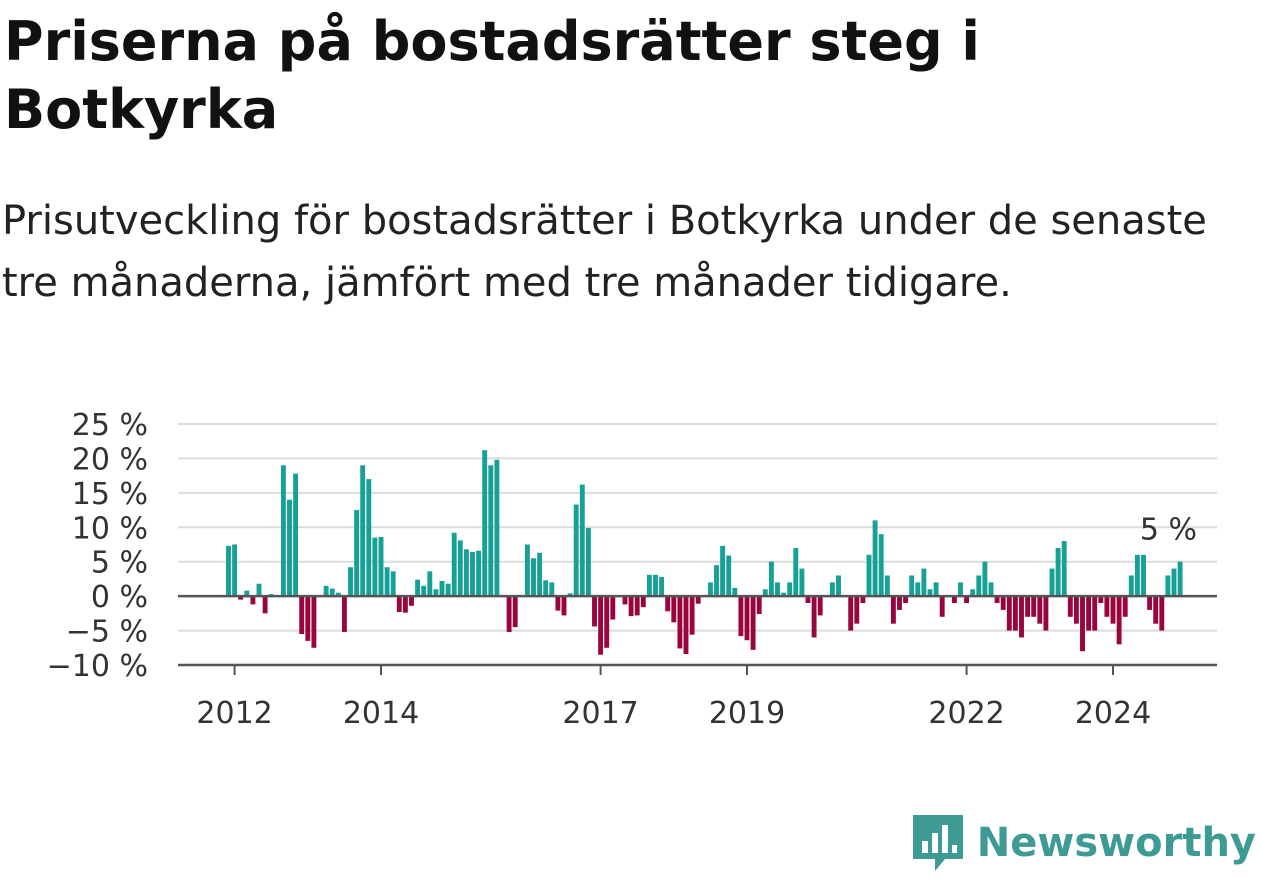 The image size is (1262, 879). I want to click on x-tick-label: 2022, so click(966, 713).